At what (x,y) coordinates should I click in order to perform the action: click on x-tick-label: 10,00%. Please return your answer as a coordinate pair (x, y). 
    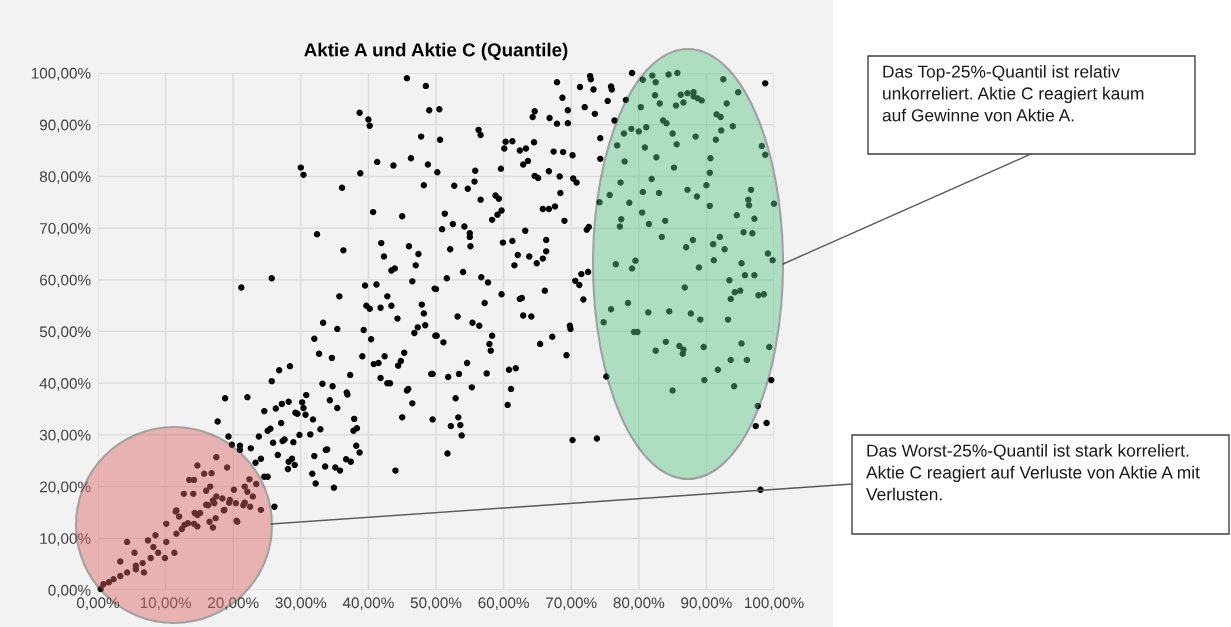
    Looking at the image, I should click on (165, 603).